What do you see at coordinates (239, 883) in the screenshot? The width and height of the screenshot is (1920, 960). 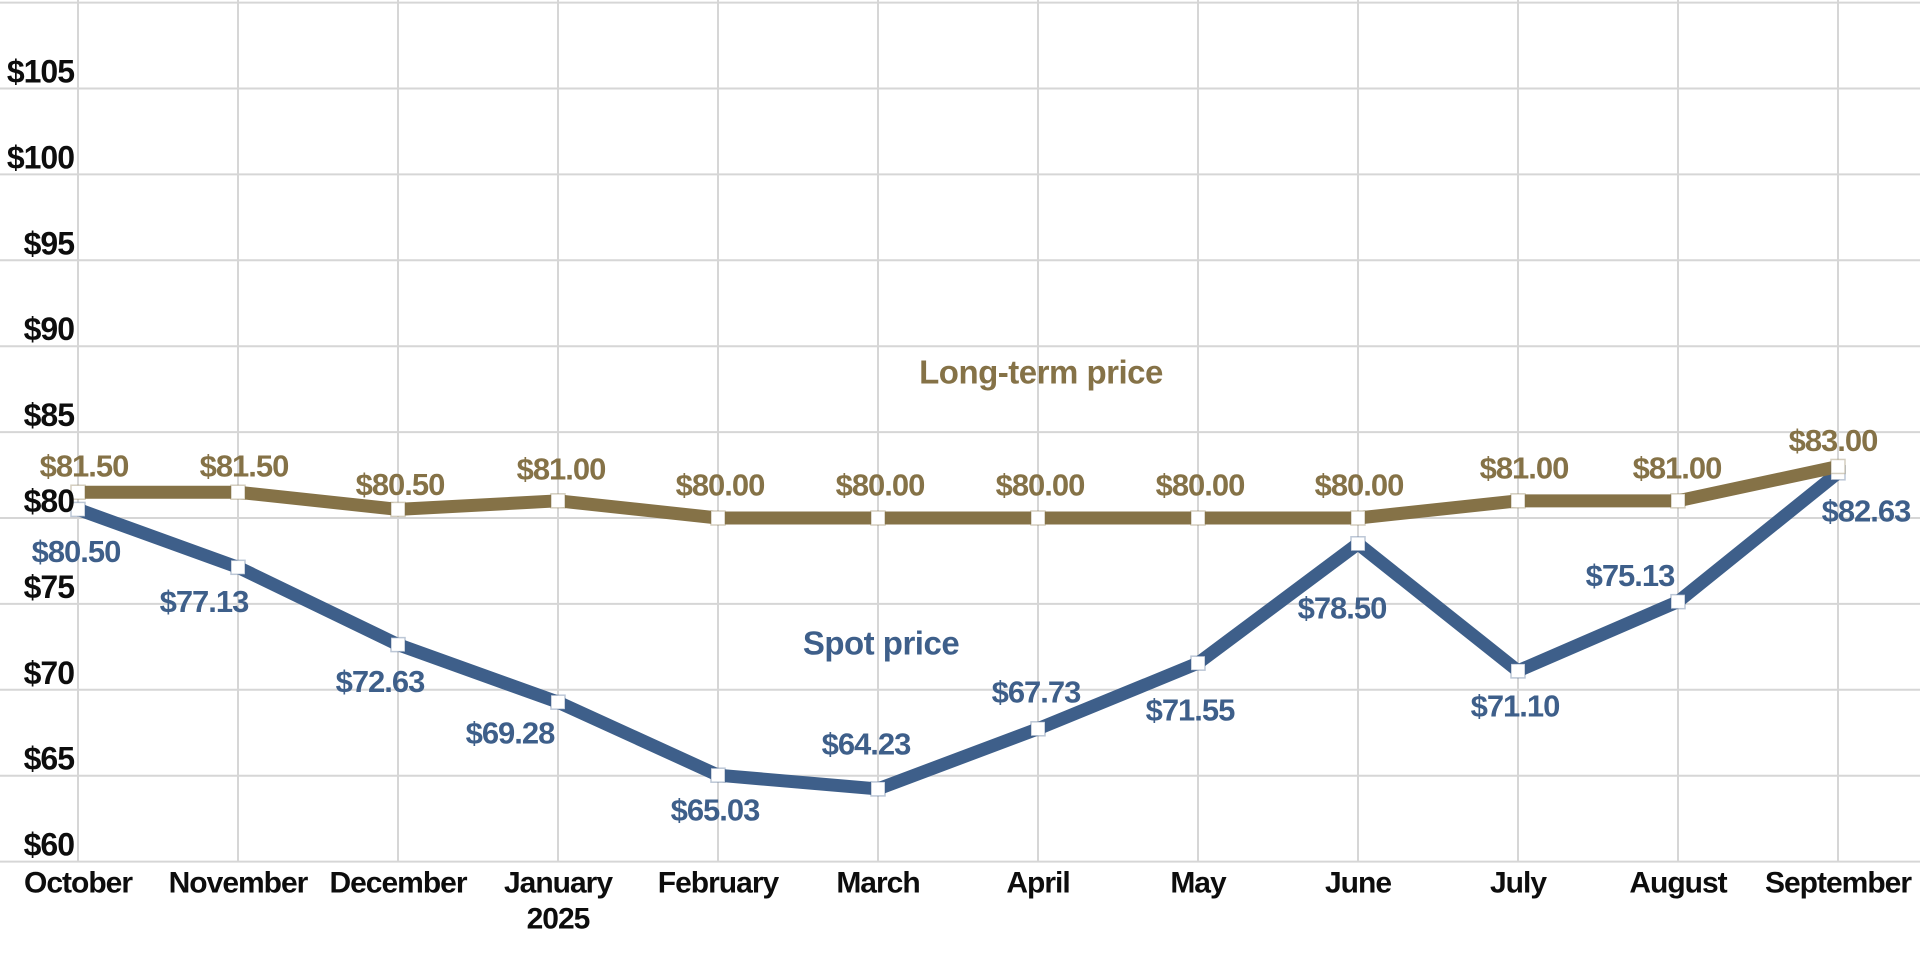 I see `x-tick-label: November` at bounding box center [239, 883].